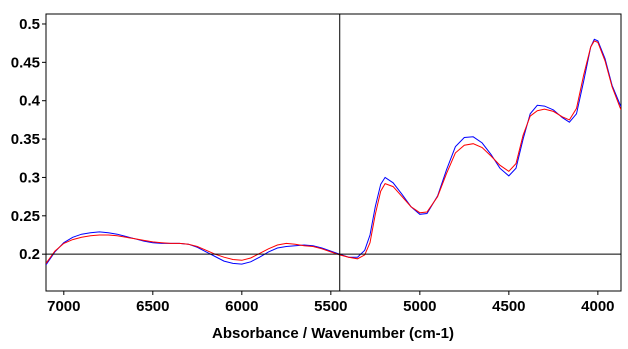  I want to click on y-tick-label: 0.4, so click(30, 101).